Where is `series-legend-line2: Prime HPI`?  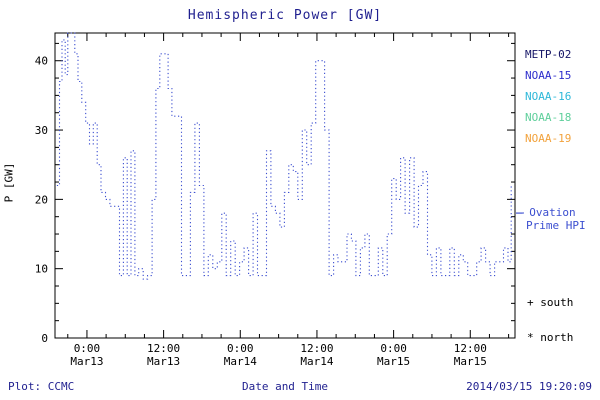 series-legend-line2: Prime HPI is located at coordinates (556, 225).